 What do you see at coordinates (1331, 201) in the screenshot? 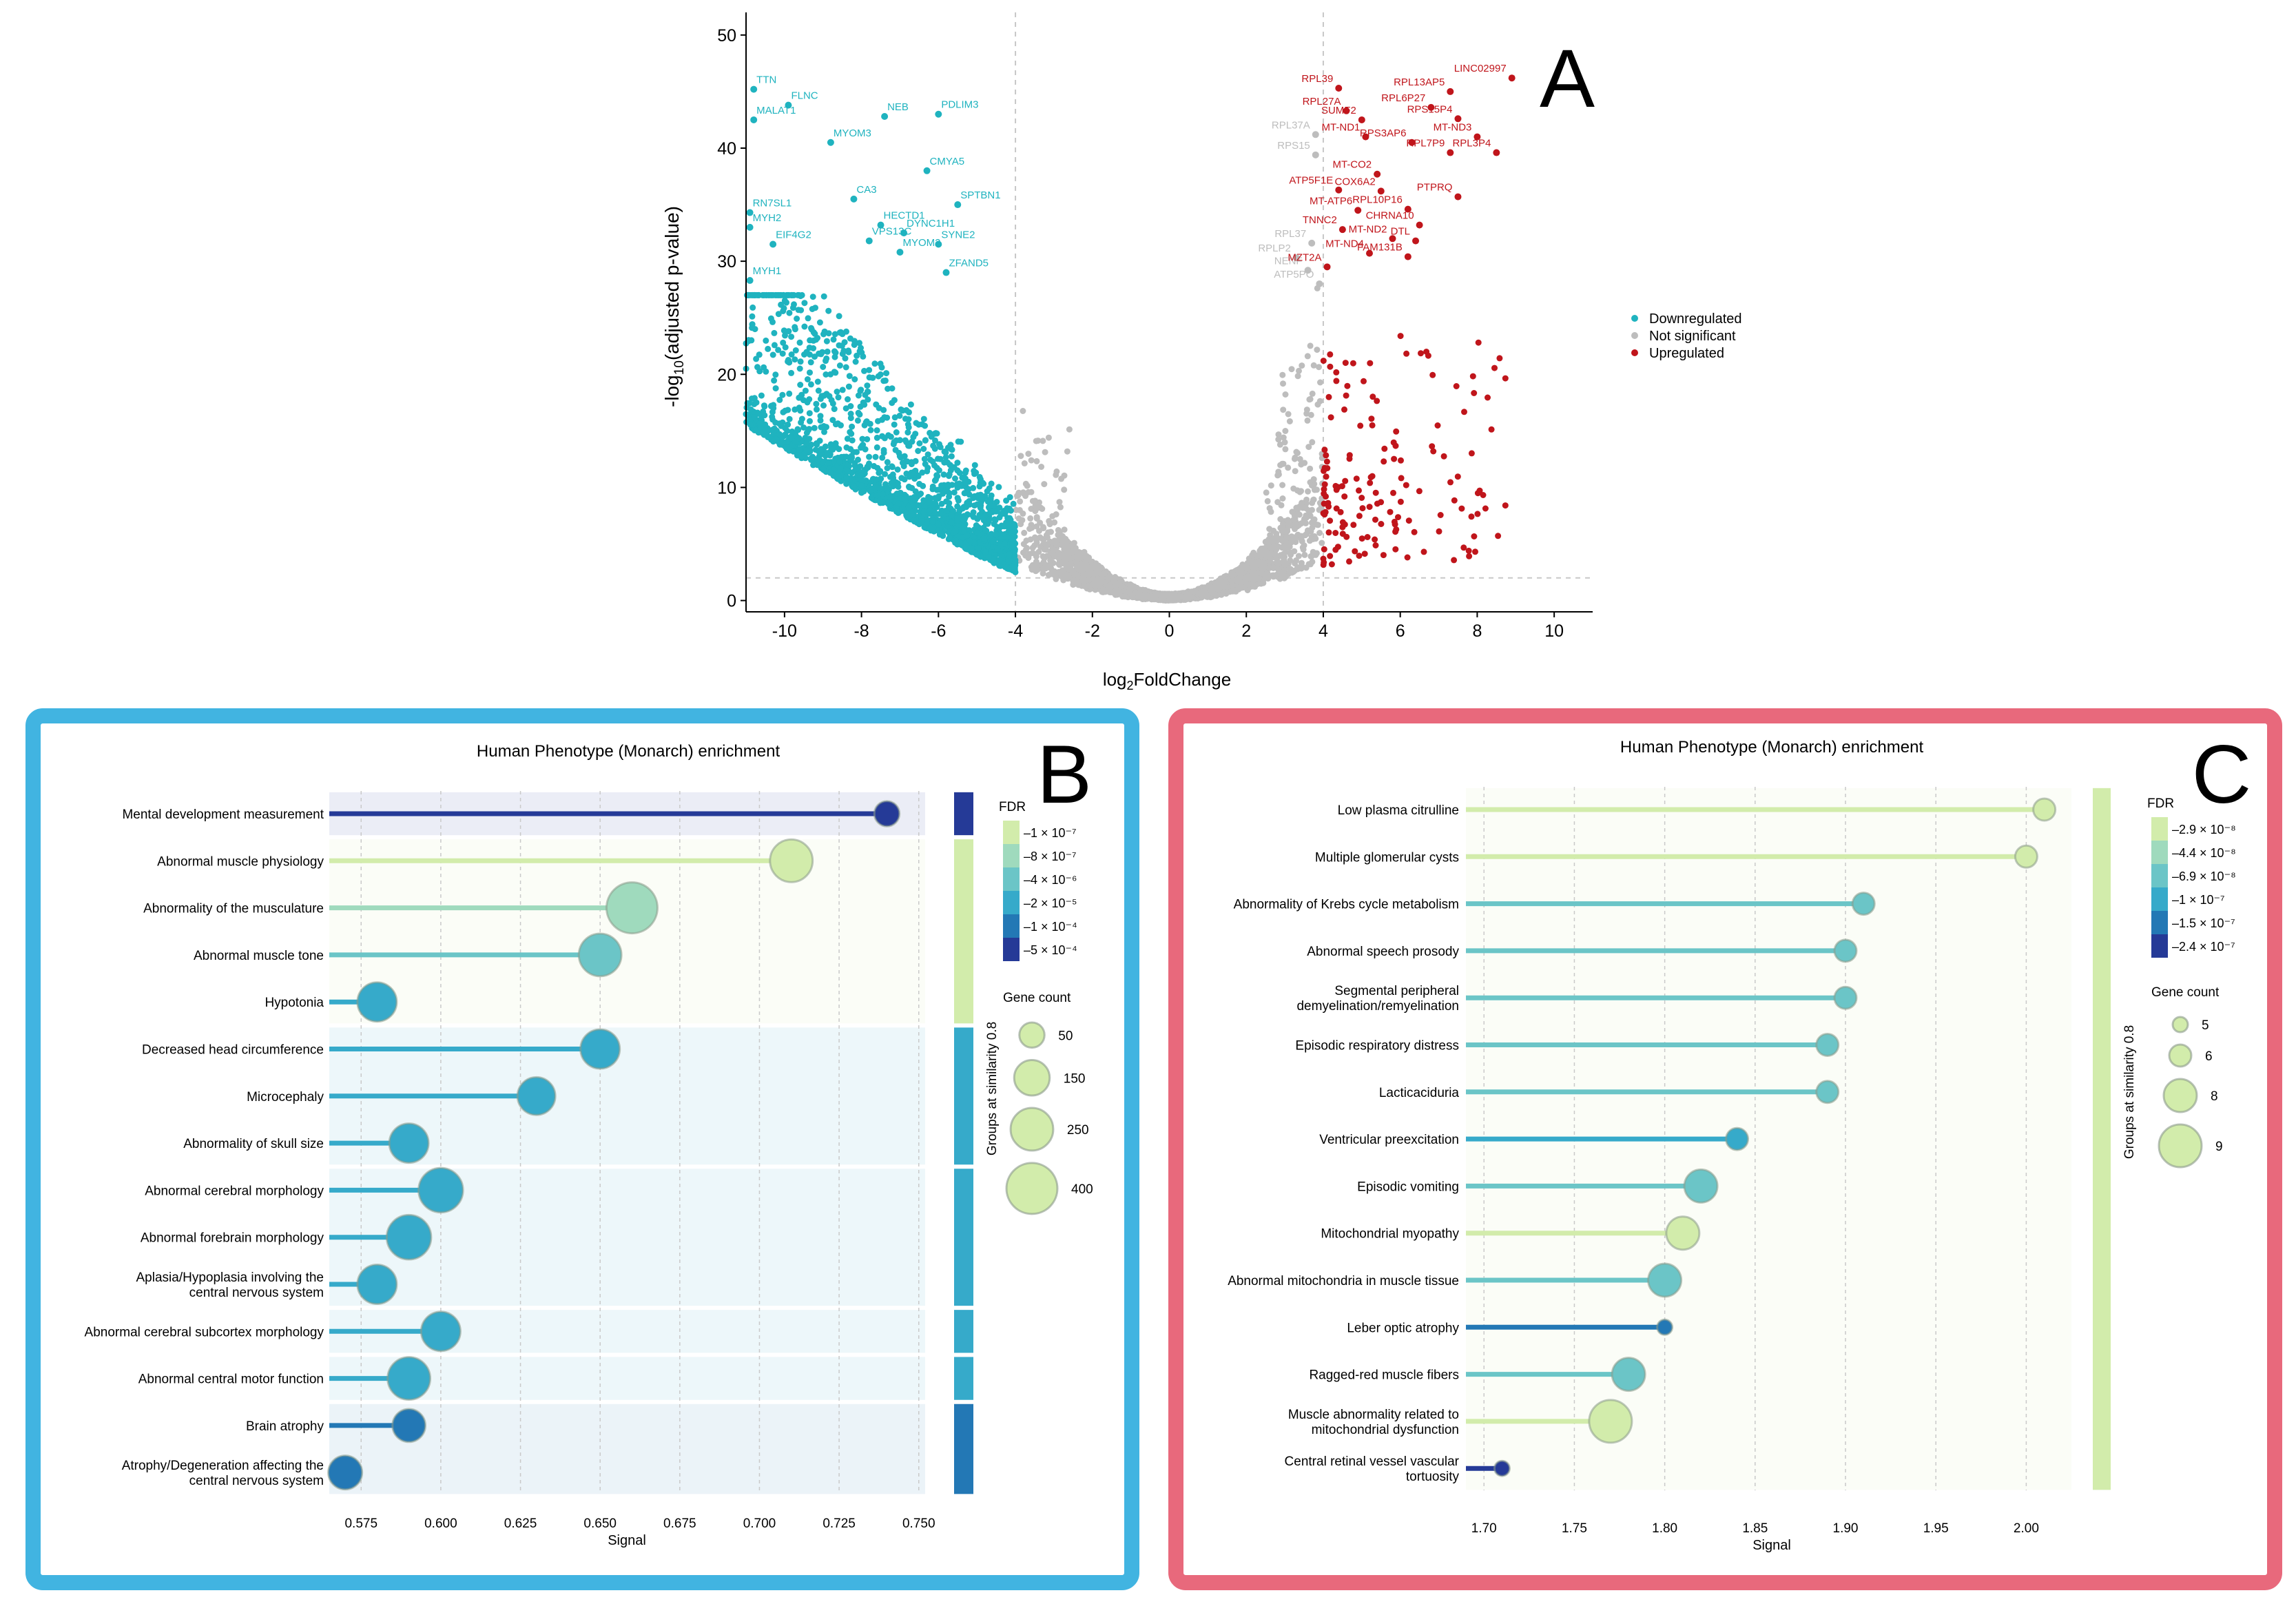
I see `gene-label: MT-ATP6` at bounding box center [1331, 201].